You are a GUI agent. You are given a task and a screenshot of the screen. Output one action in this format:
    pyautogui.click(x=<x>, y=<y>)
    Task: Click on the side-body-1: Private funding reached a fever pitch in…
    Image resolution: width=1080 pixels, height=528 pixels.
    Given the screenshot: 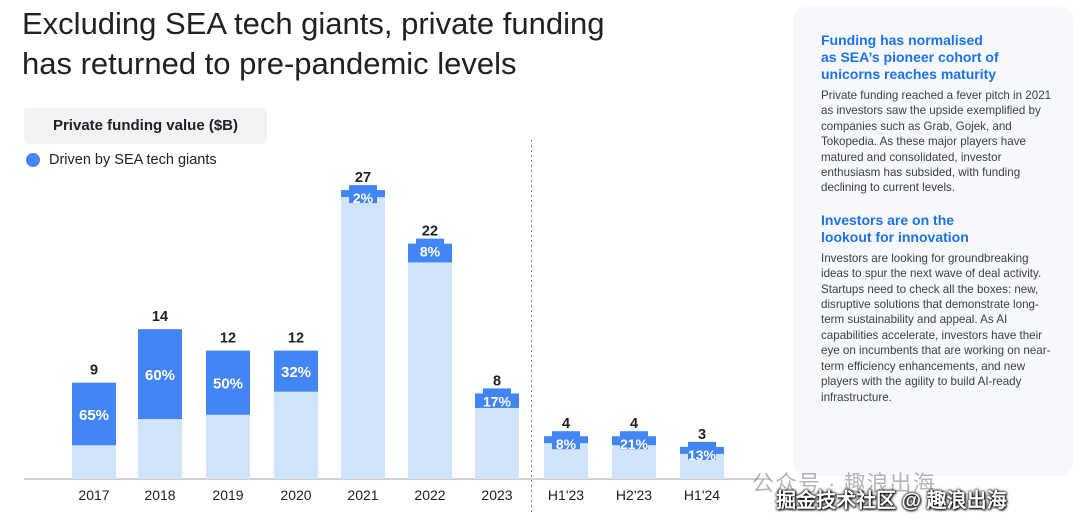 What is the action you would take?
    pyautogui.click(x=936, y=142)
    